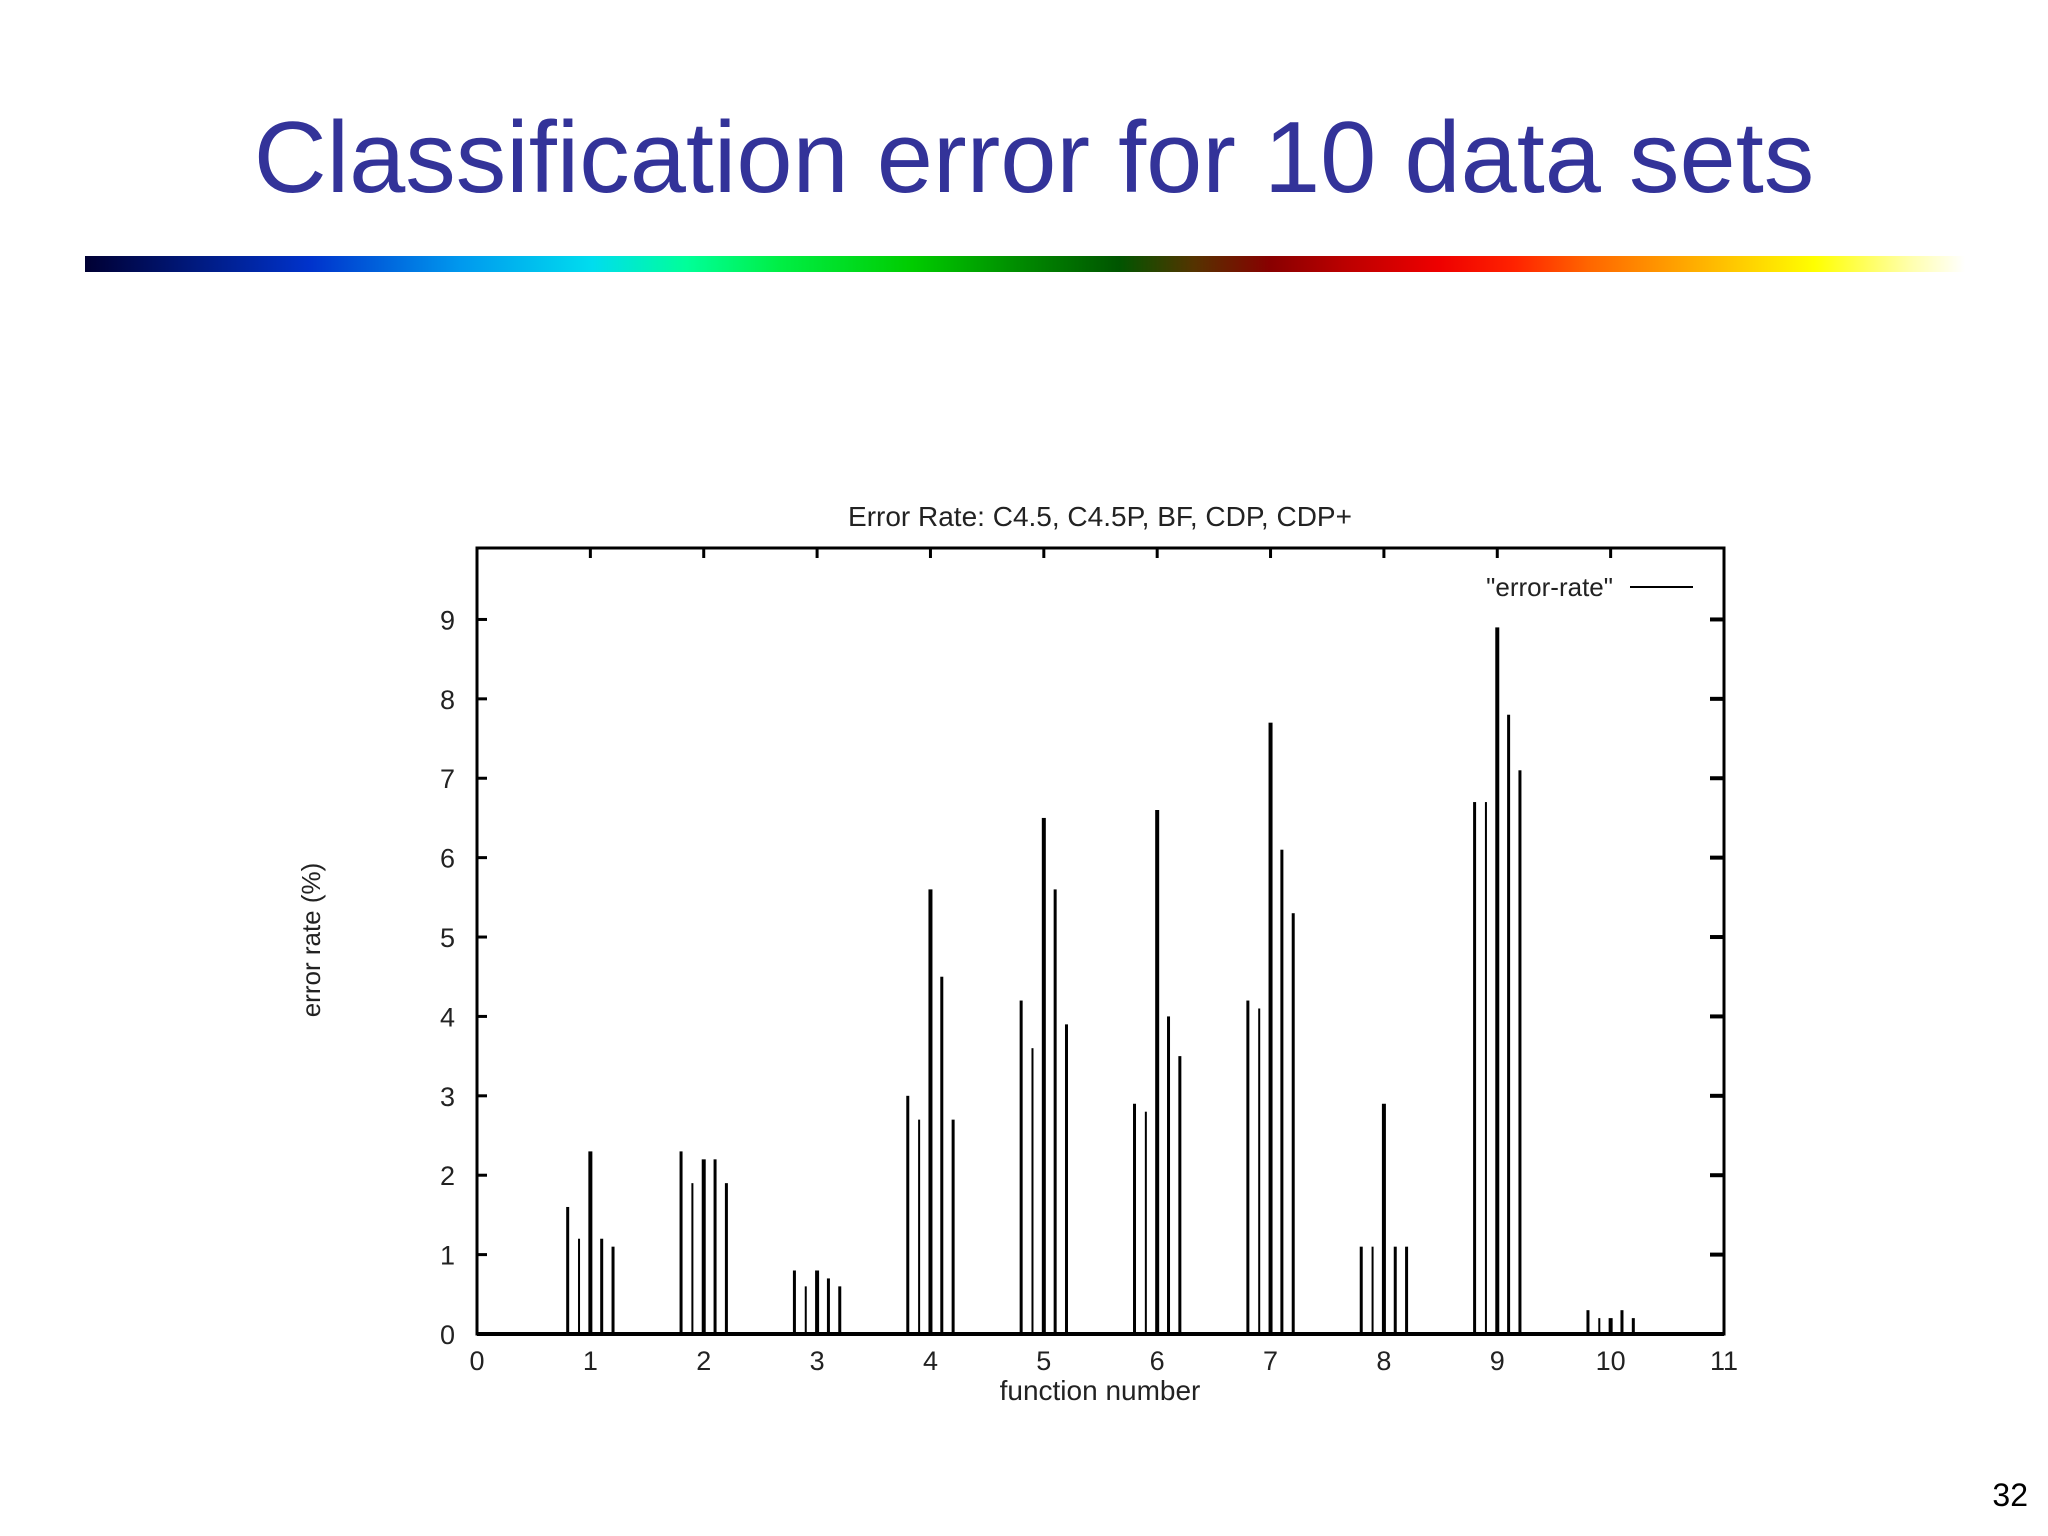  I want to click on x-tick-label: 11, so click(1724, 1361).